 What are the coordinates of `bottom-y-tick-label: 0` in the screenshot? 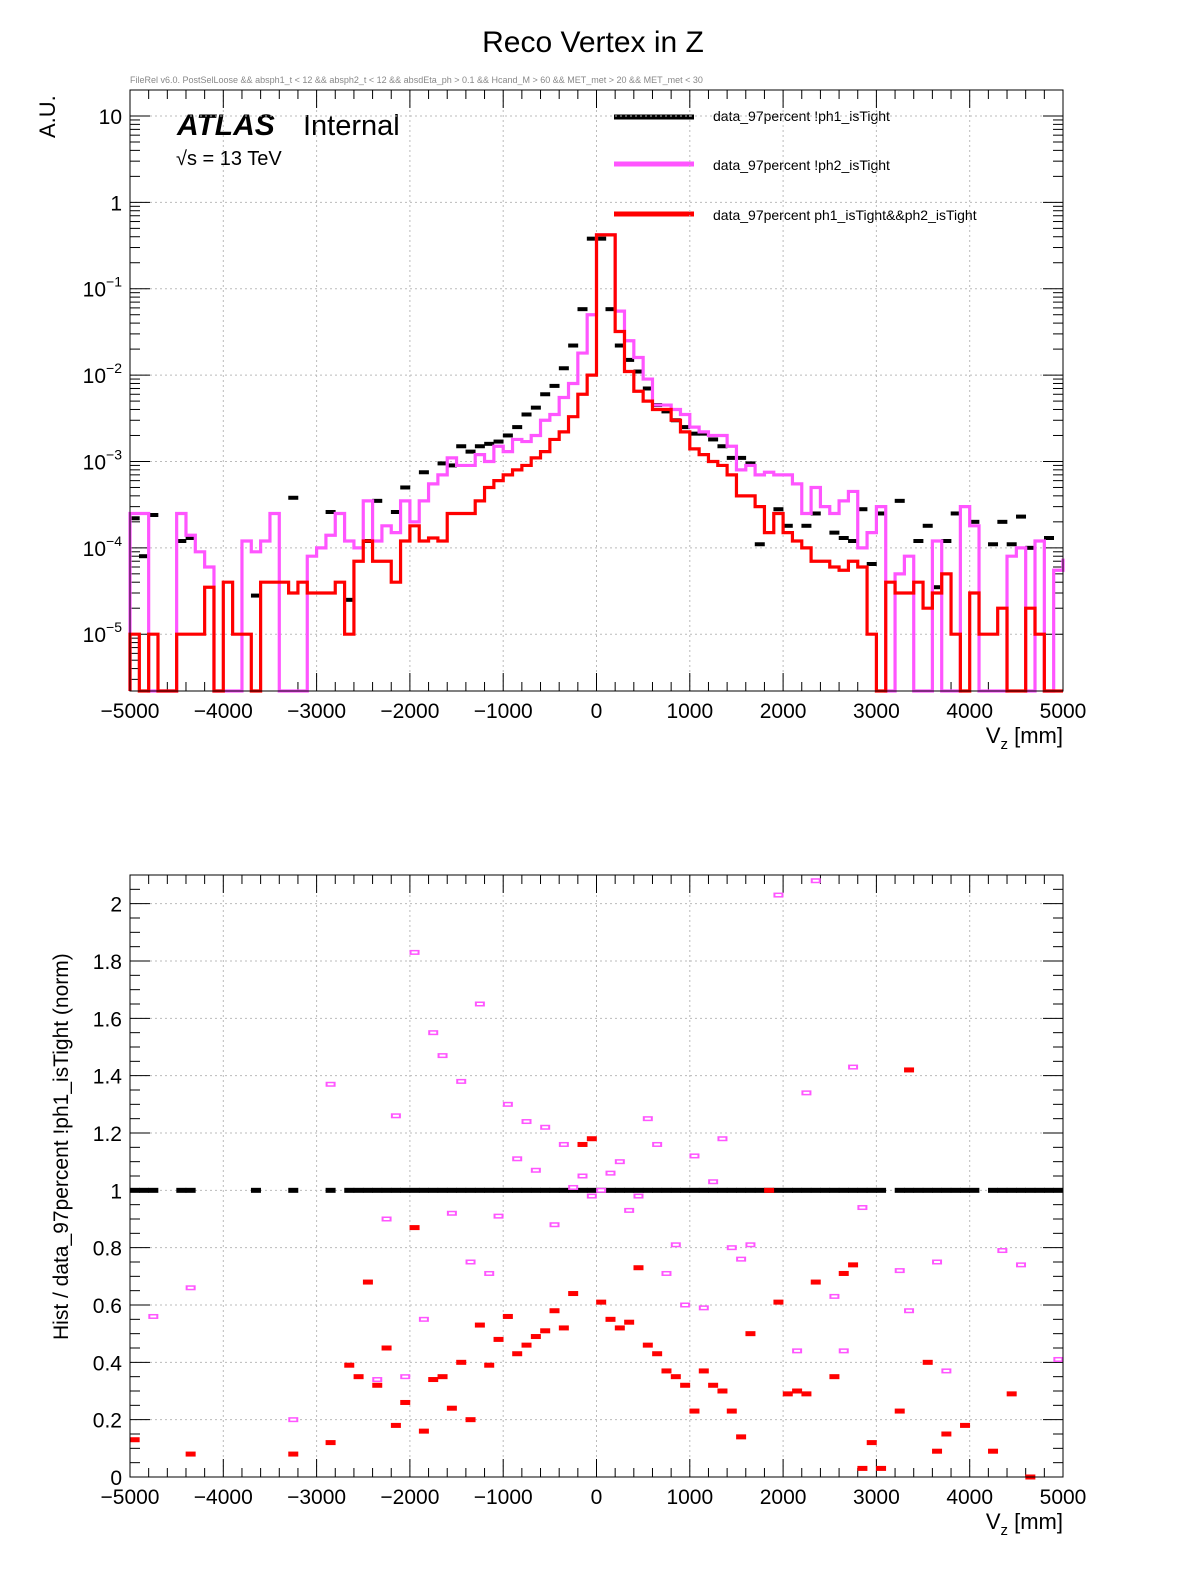 It's located at (116, 1478).